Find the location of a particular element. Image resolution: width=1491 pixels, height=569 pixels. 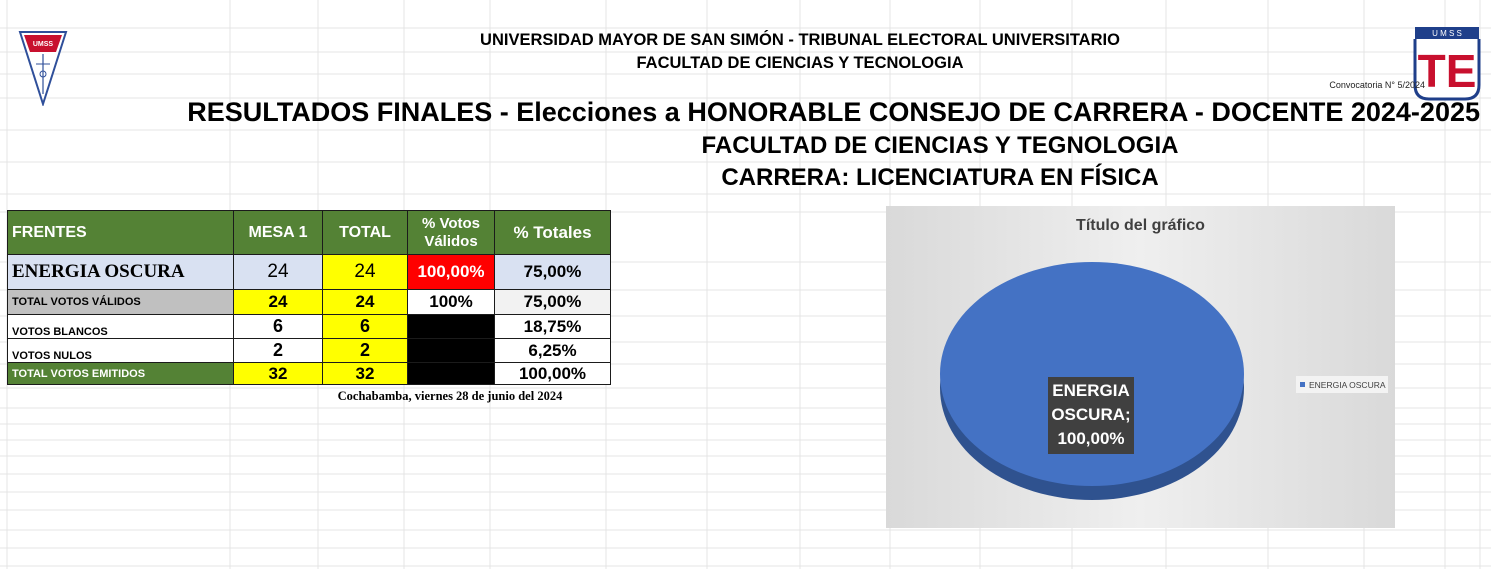

cell-mesa1: 6 is located at coordinates (278, 326).